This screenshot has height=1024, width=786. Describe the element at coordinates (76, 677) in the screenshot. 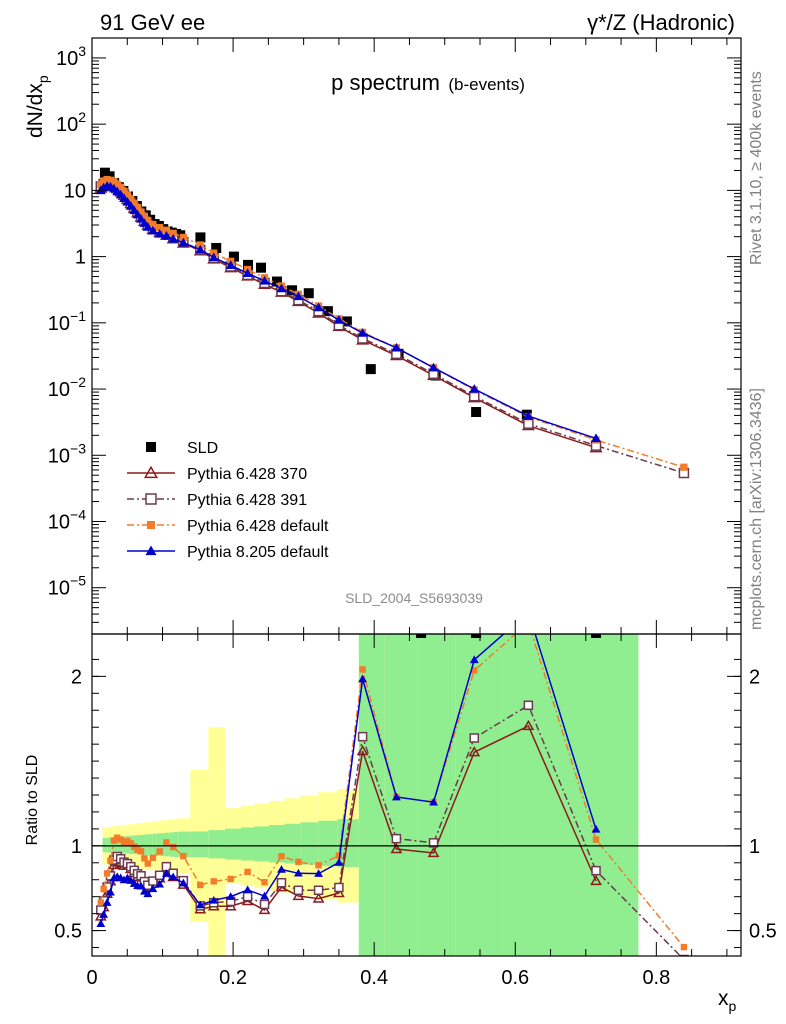

I see `ratio-y-tick-label: 2` at that location.